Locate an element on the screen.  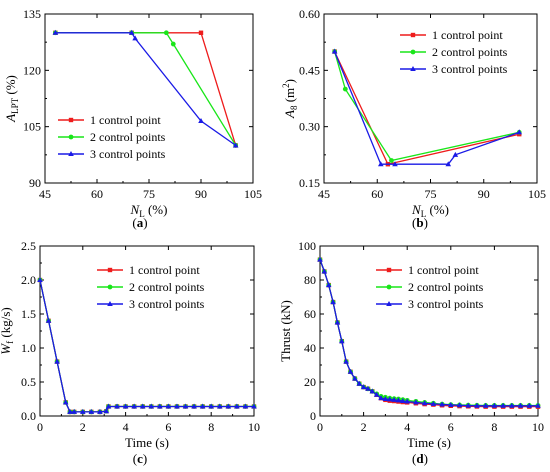
x-tick-label: 105 is located at coordinates (537, 194).